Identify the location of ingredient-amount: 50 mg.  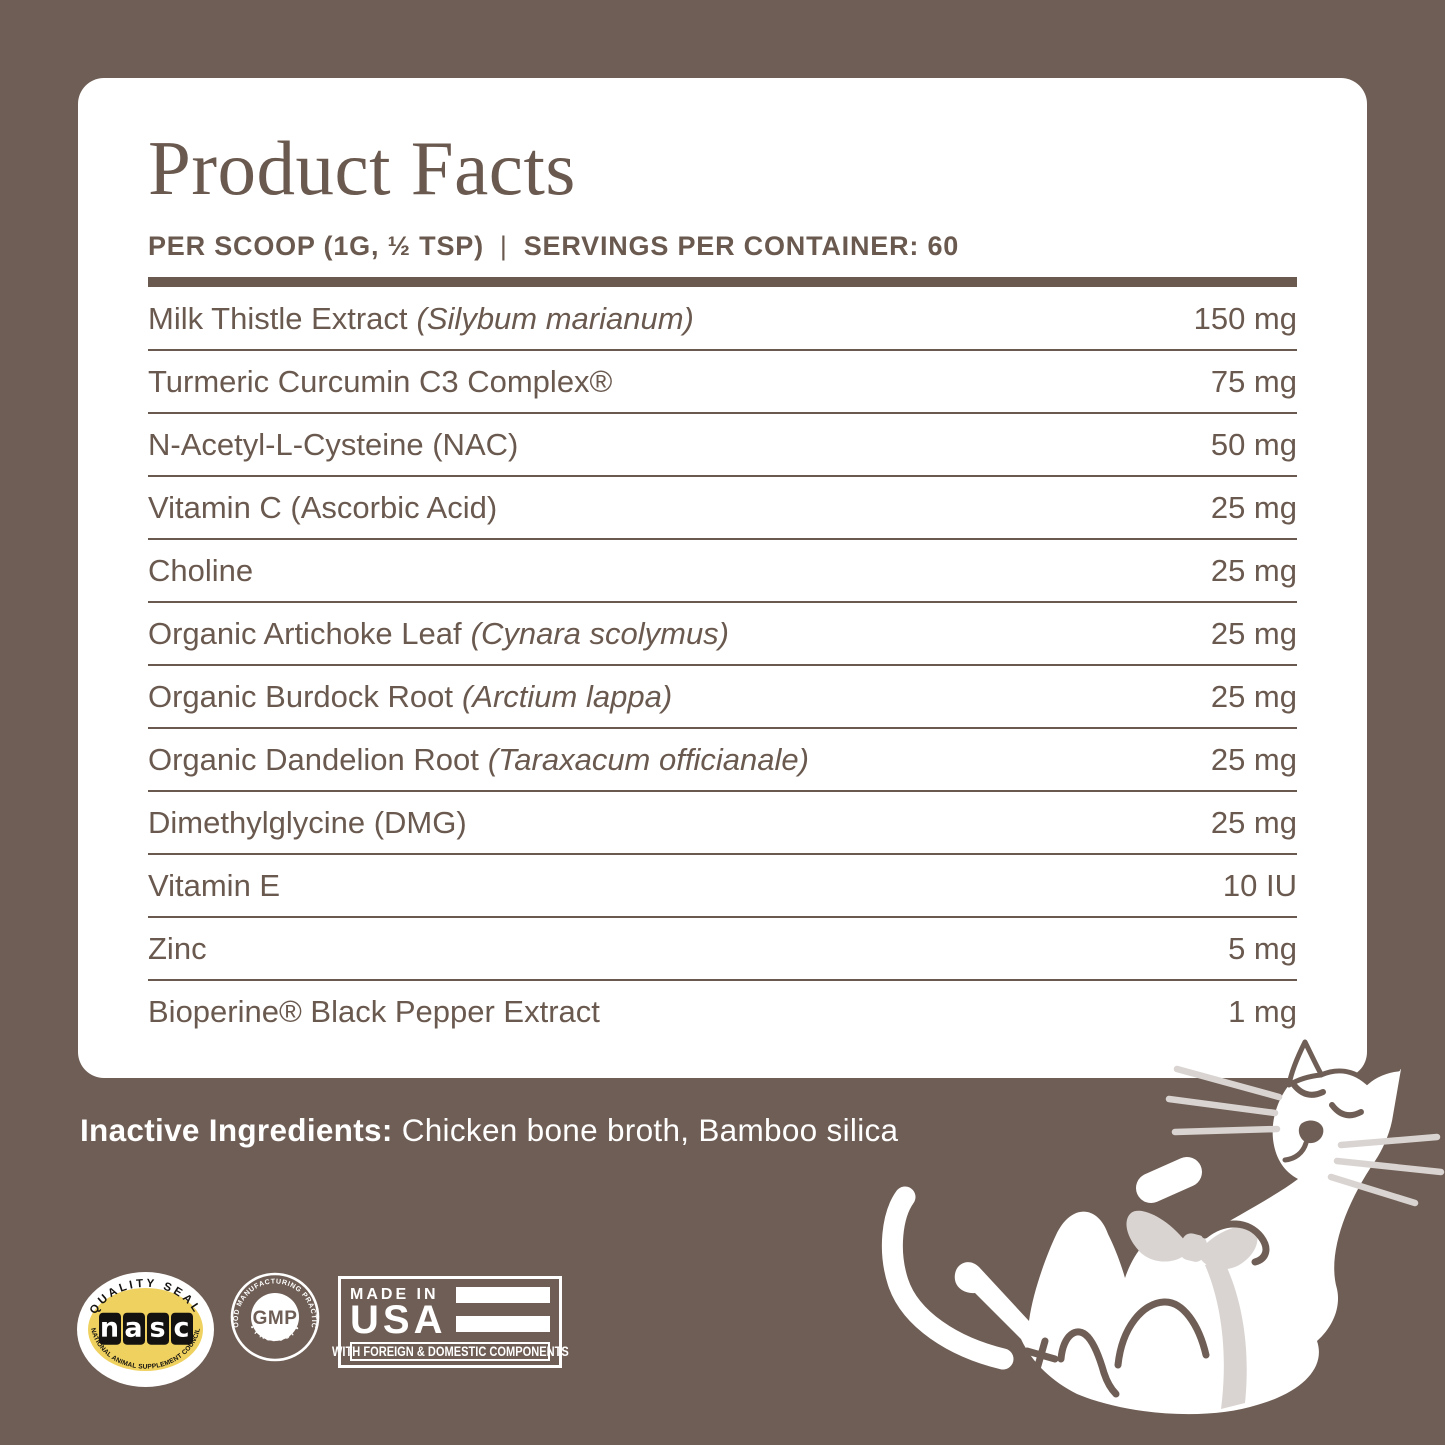
(1253, 444).